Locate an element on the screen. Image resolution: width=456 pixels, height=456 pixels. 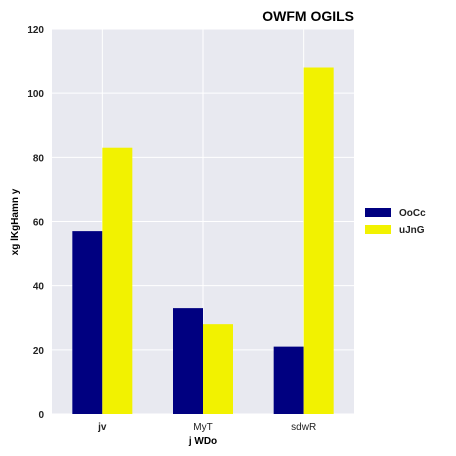
y-tick-label: 40 is located at coordinates (39, 287).